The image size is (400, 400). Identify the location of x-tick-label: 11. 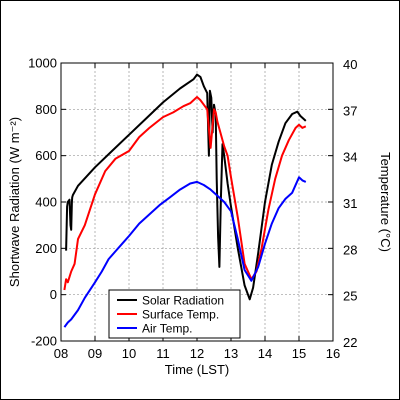
(163, 353).